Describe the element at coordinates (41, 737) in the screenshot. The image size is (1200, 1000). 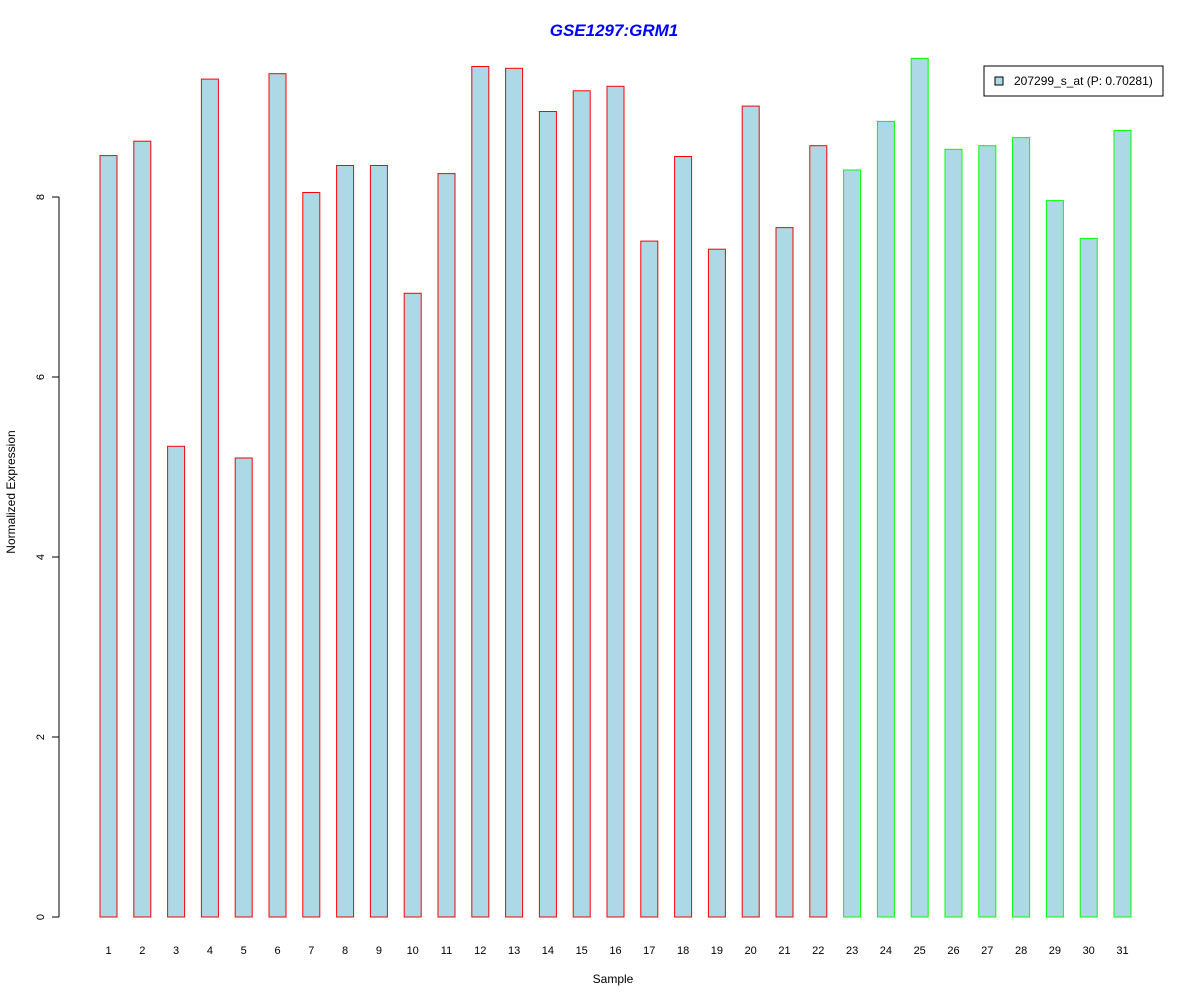
I see `y-axis-tick-label: 2` at that location.